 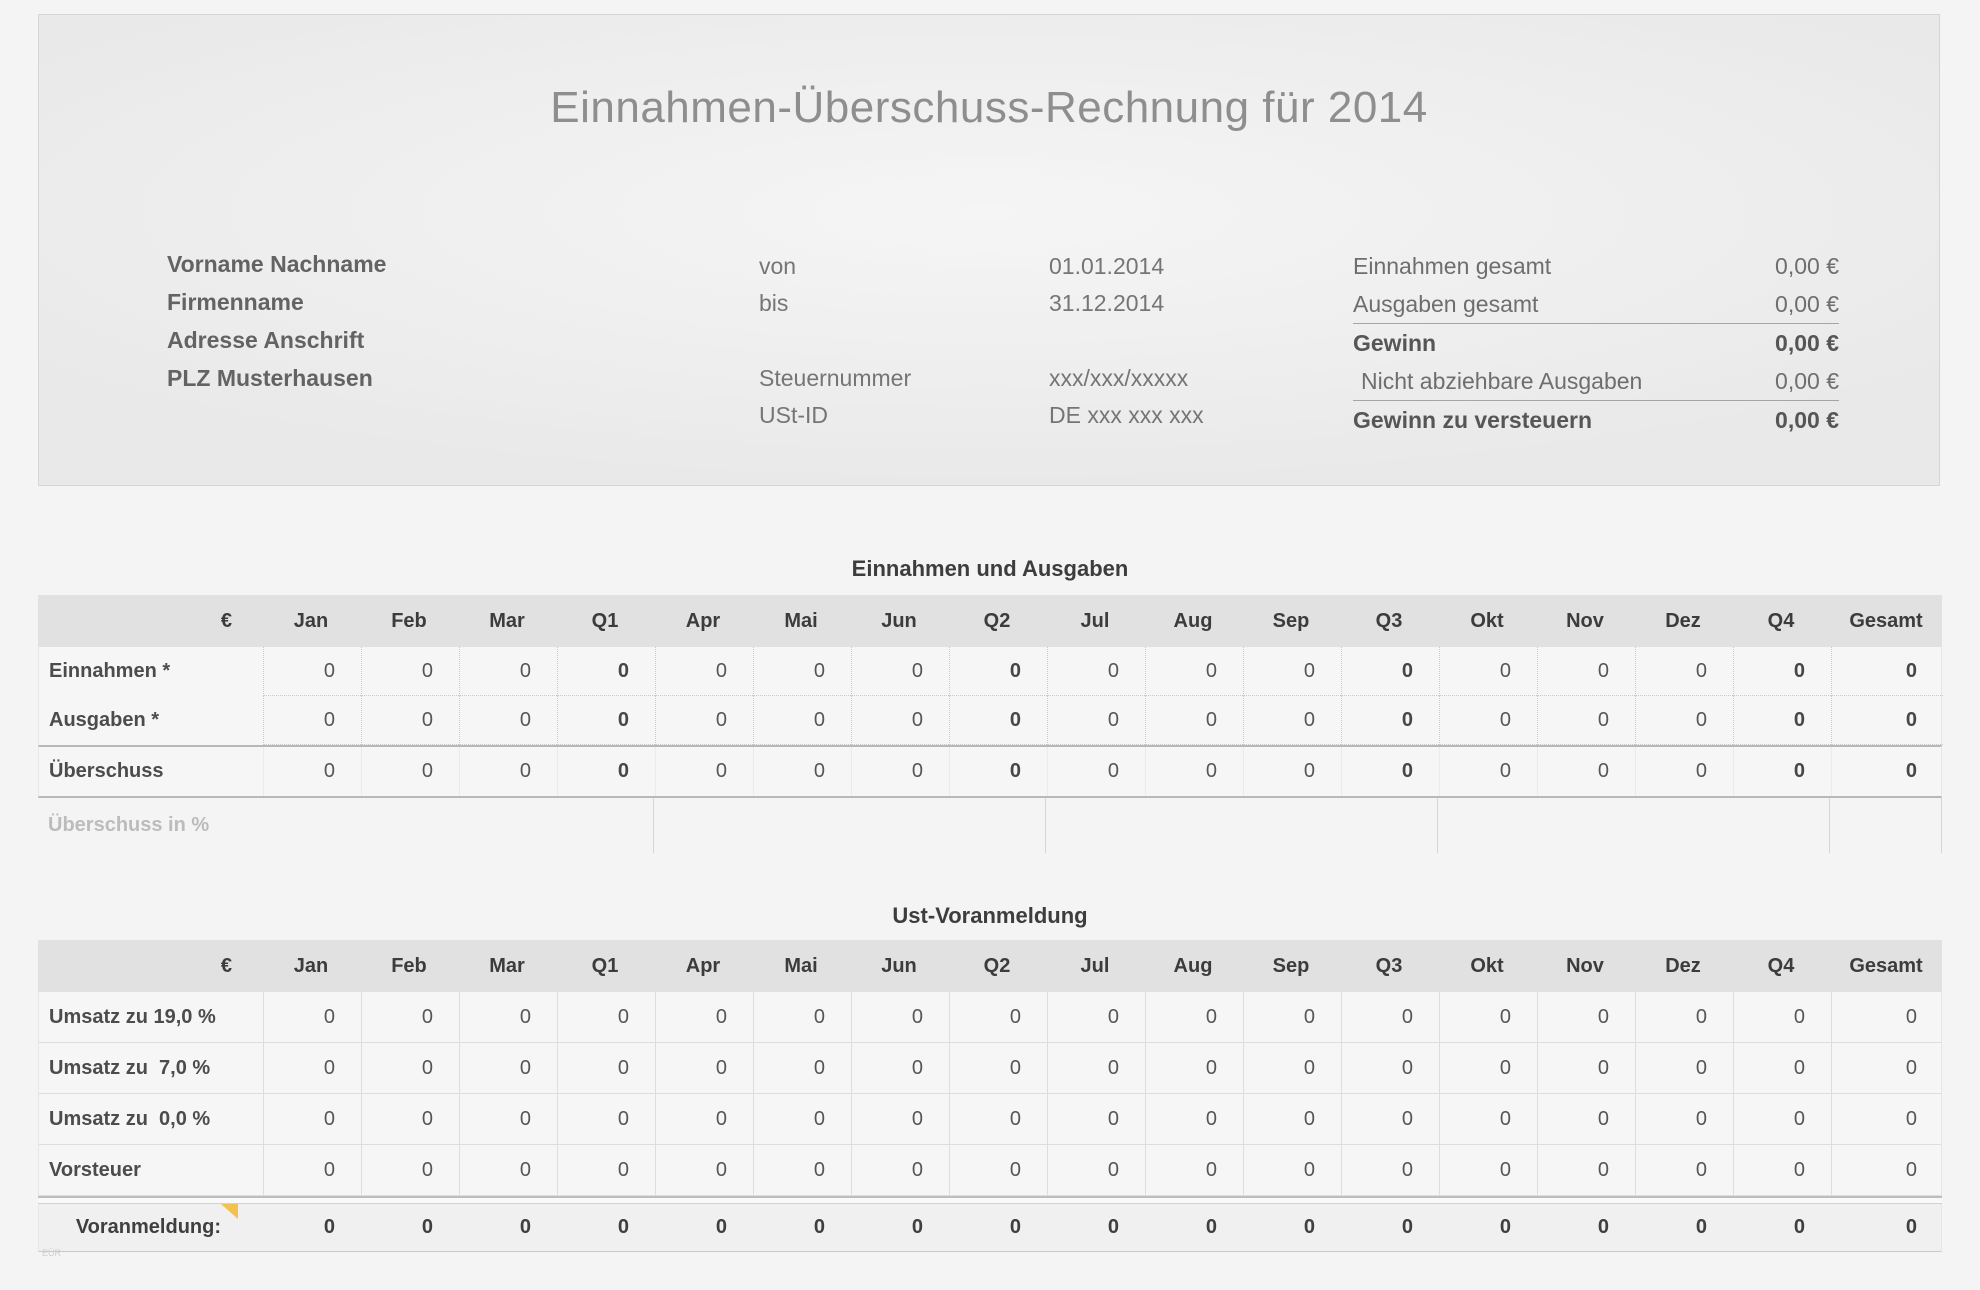 What do you see at coordinates (130, 1118) in the screenshot?
I see `row-label-cell: Umsatz zu 0,0 %` at bounding box center [130, 1118].